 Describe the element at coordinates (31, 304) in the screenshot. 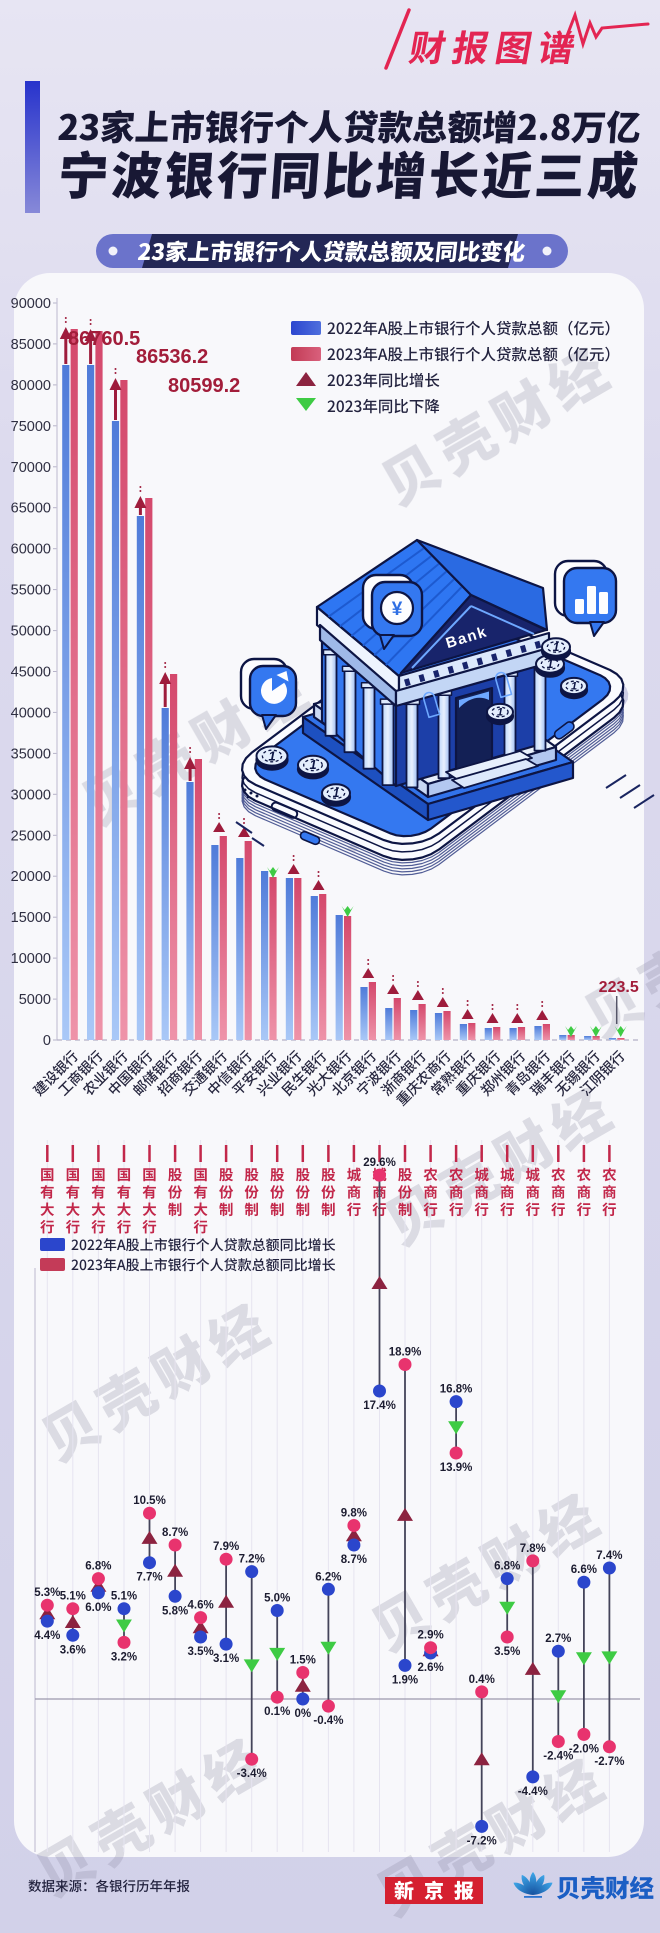

I see `svg-text: 90000` at that location.